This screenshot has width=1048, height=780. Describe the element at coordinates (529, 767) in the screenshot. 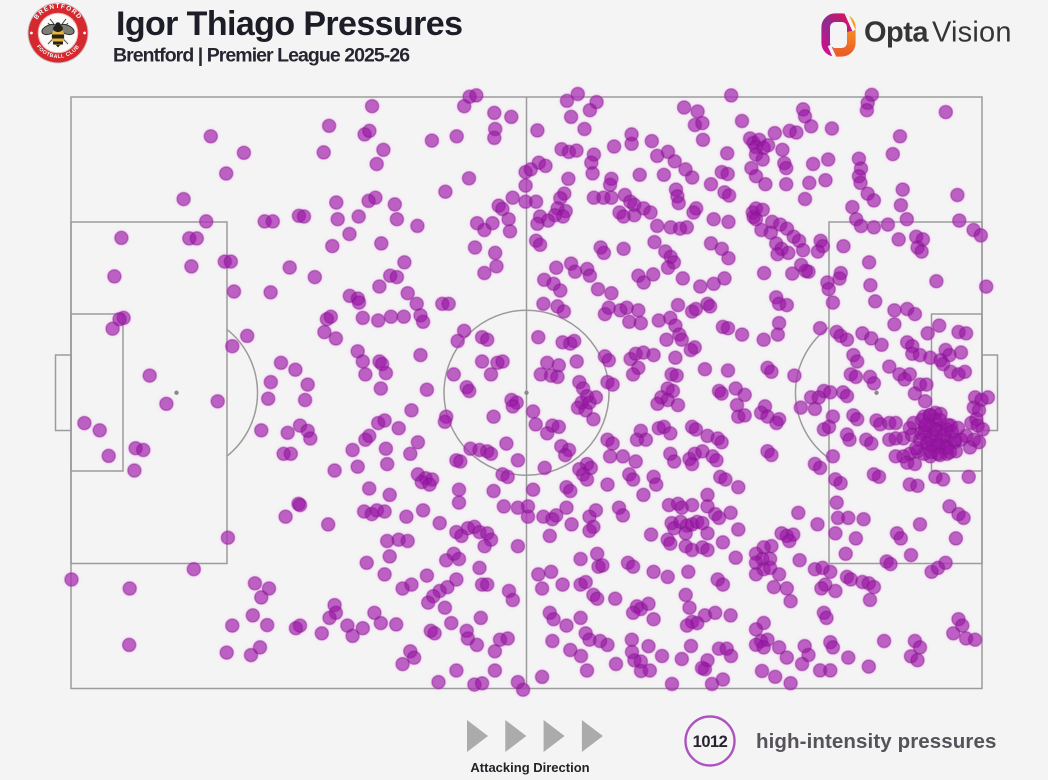

I see `svg-text: Attacking Direction` at that location.